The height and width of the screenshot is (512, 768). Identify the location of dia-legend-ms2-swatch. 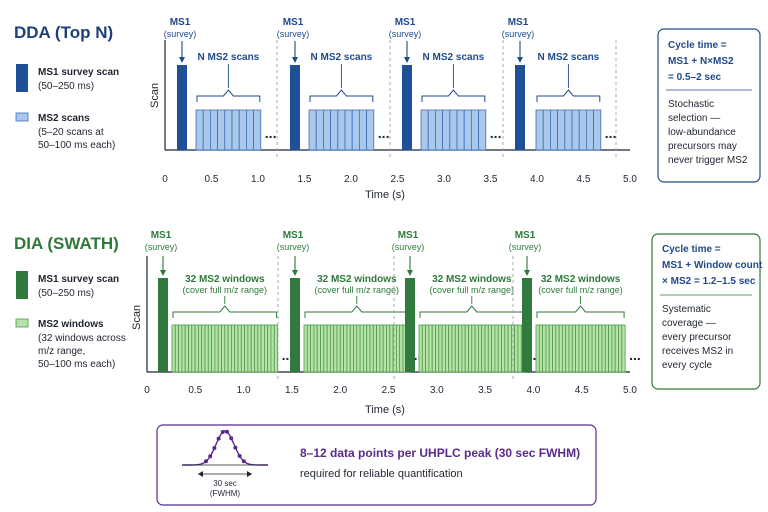
(22, 323).